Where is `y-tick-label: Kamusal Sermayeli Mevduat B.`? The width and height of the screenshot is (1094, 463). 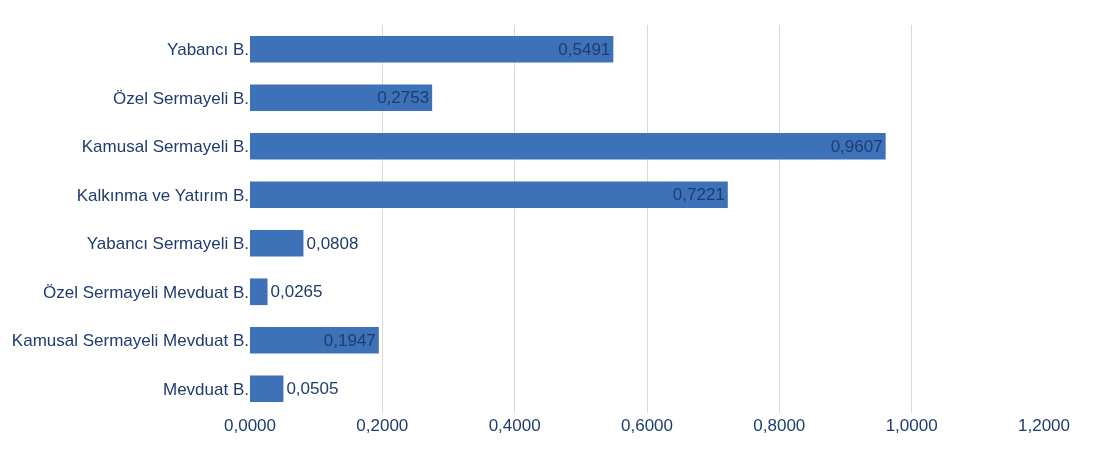
y-tick-label: Kamusal Sermayeli Mevduat B. is located at coordinates (130, 341).